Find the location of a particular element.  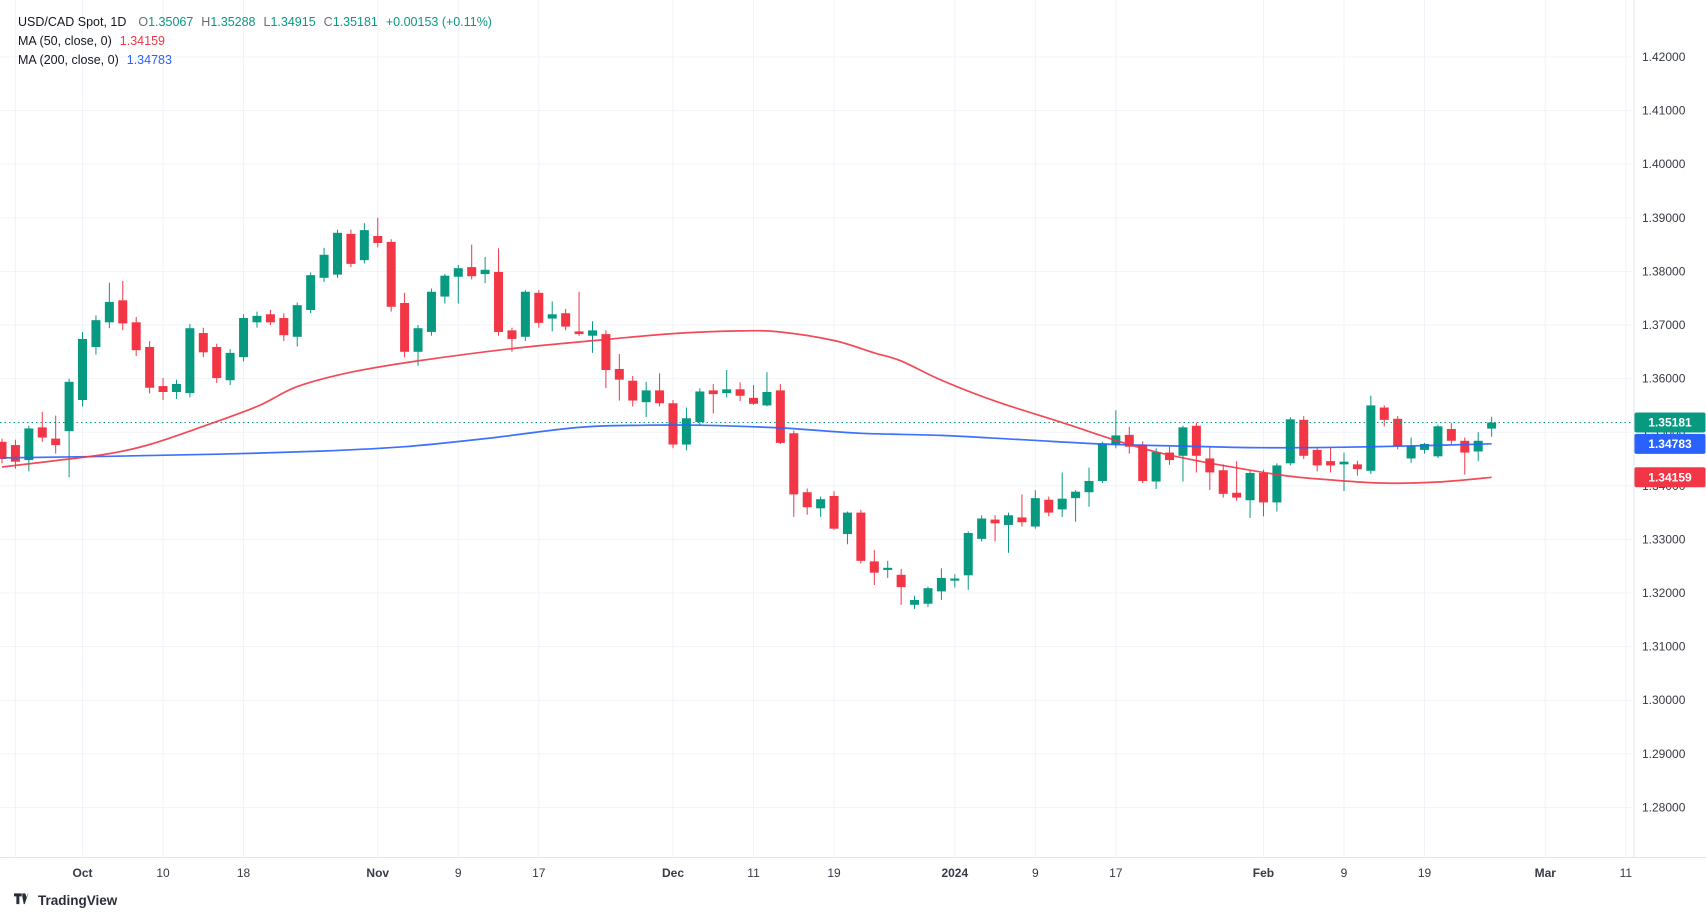

time-tick-label: Feb is located at coordinates (1263, 873).